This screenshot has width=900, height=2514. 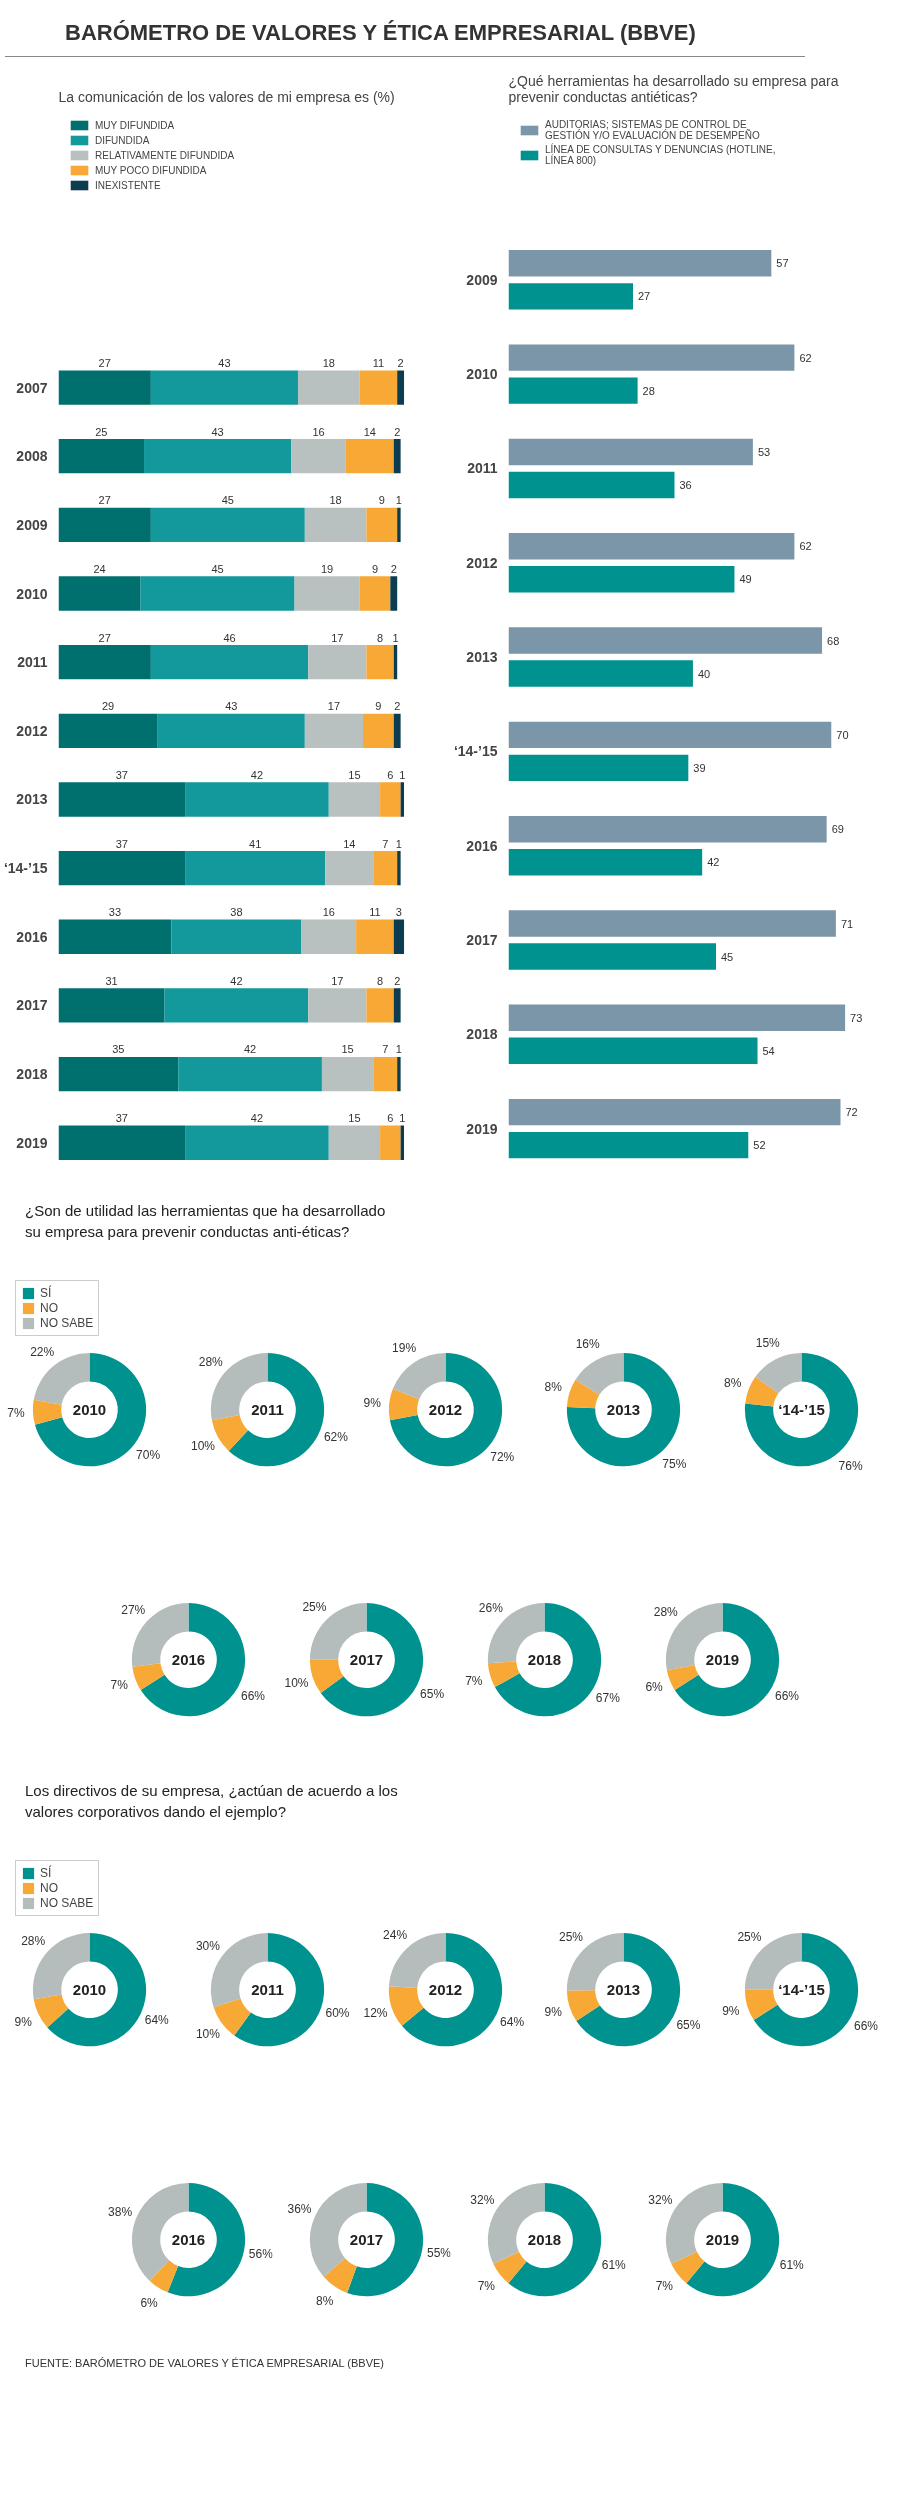 What do you see at coordinates (553, 2011) in the screenshot?
I see `data-label: 9%` at bounding box center [553, 2011].